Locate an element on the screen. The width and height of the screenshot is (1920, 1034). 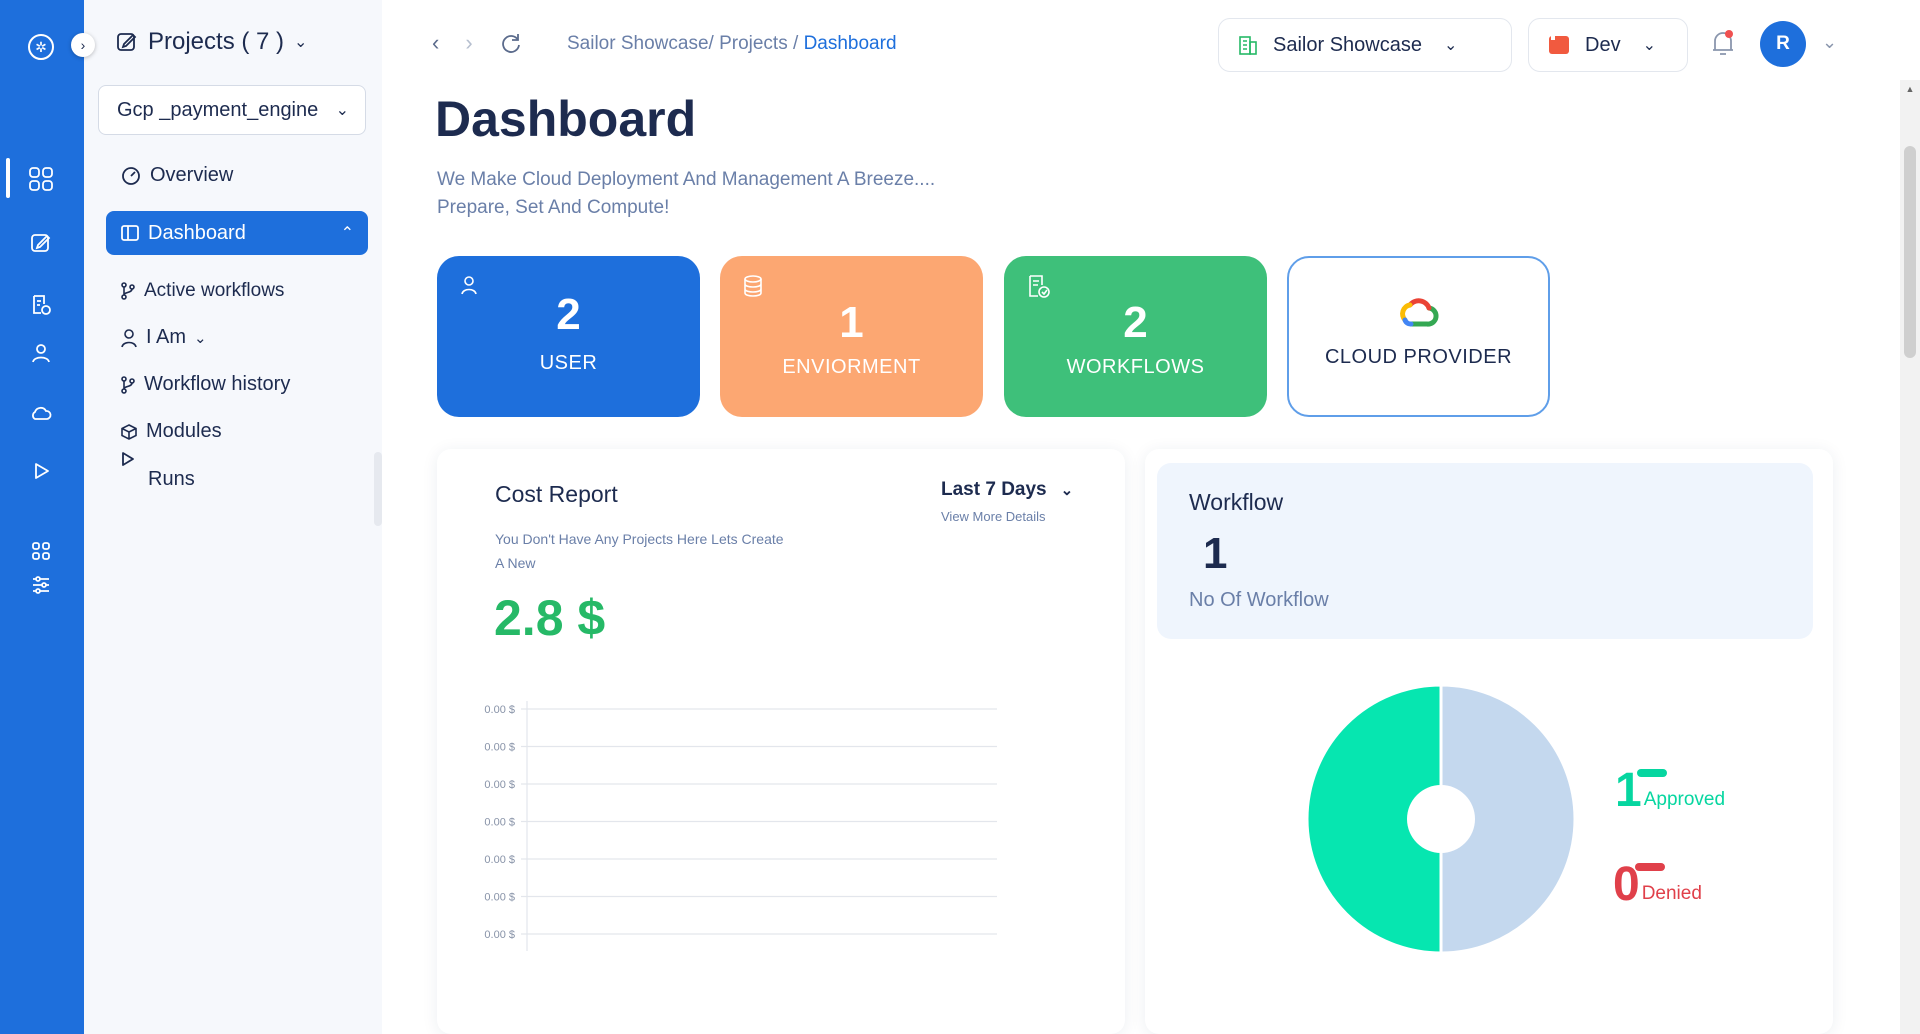
stat-label: ENVIORMENT is located at coordinates (851, 367).